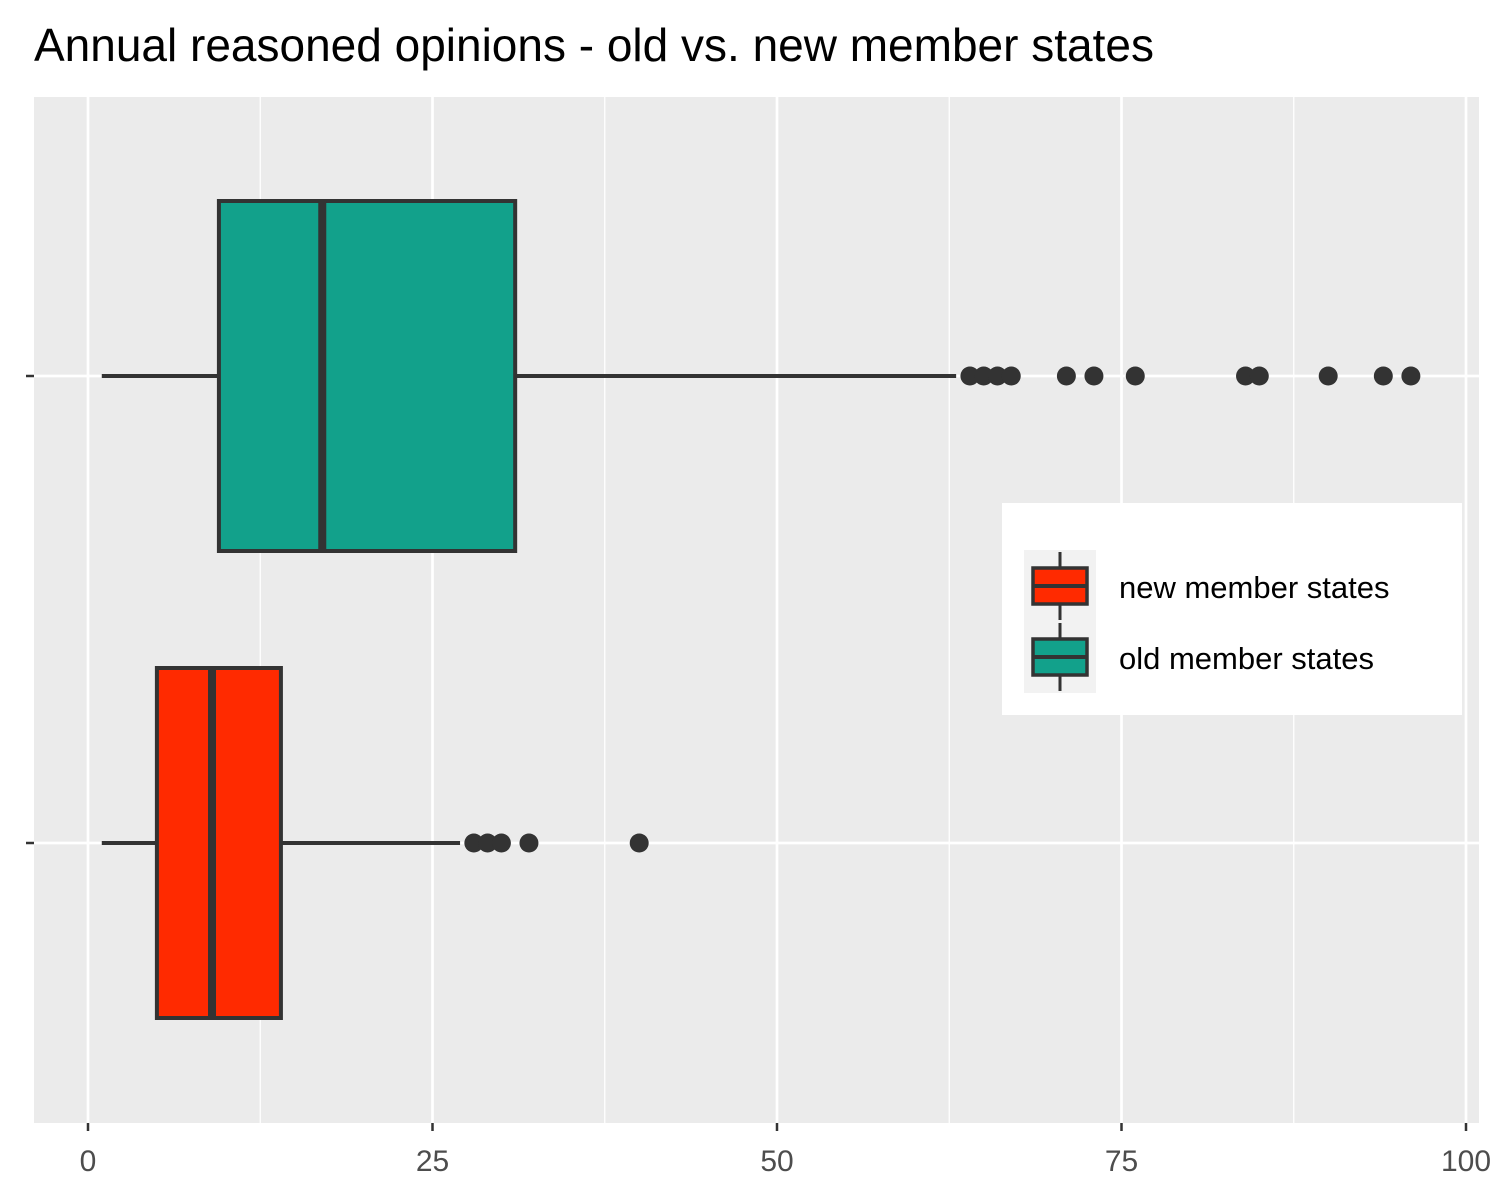 This screenshot has width=1500, height=1200. Describe the element at coordinates (1466, 1161) in the screenshot. I see `x-tick-label-100: 100` at that location.